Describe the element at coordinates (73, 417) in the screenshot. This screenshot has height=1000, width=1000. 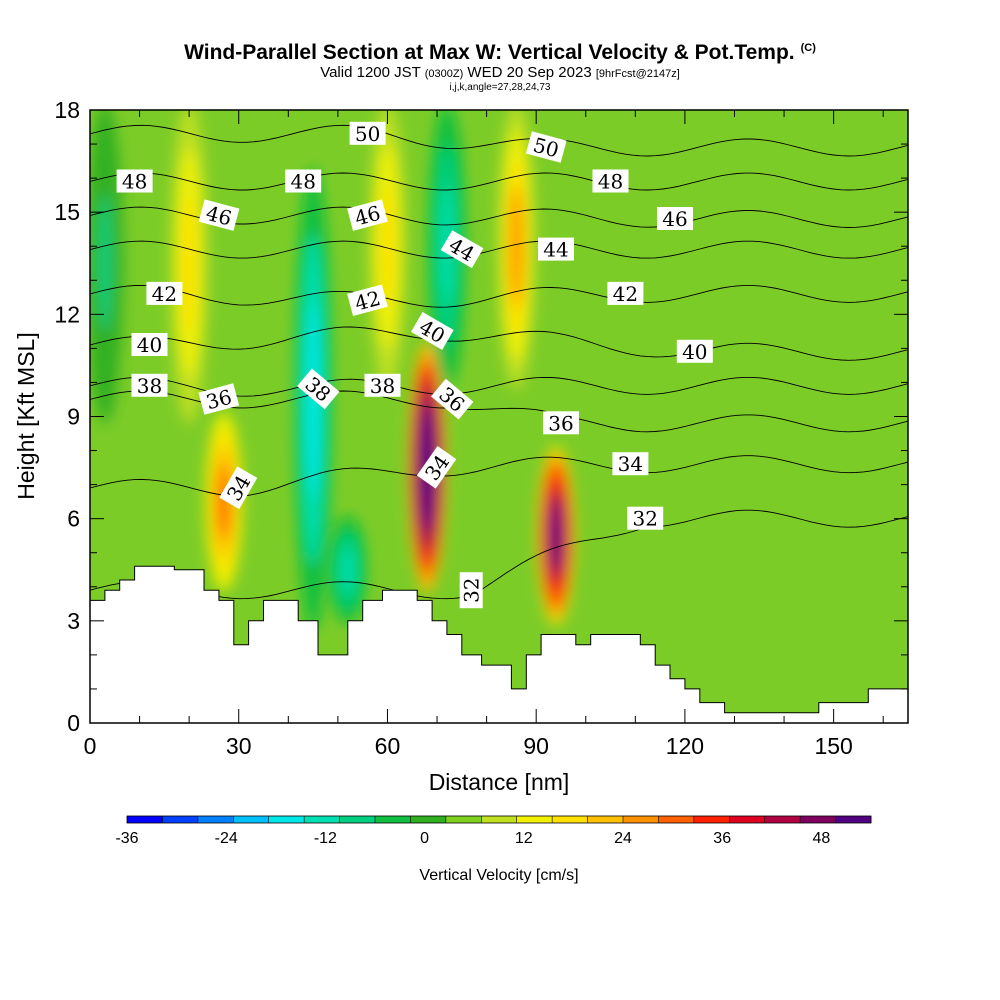
I see `y-tick-label: 9` at that location.